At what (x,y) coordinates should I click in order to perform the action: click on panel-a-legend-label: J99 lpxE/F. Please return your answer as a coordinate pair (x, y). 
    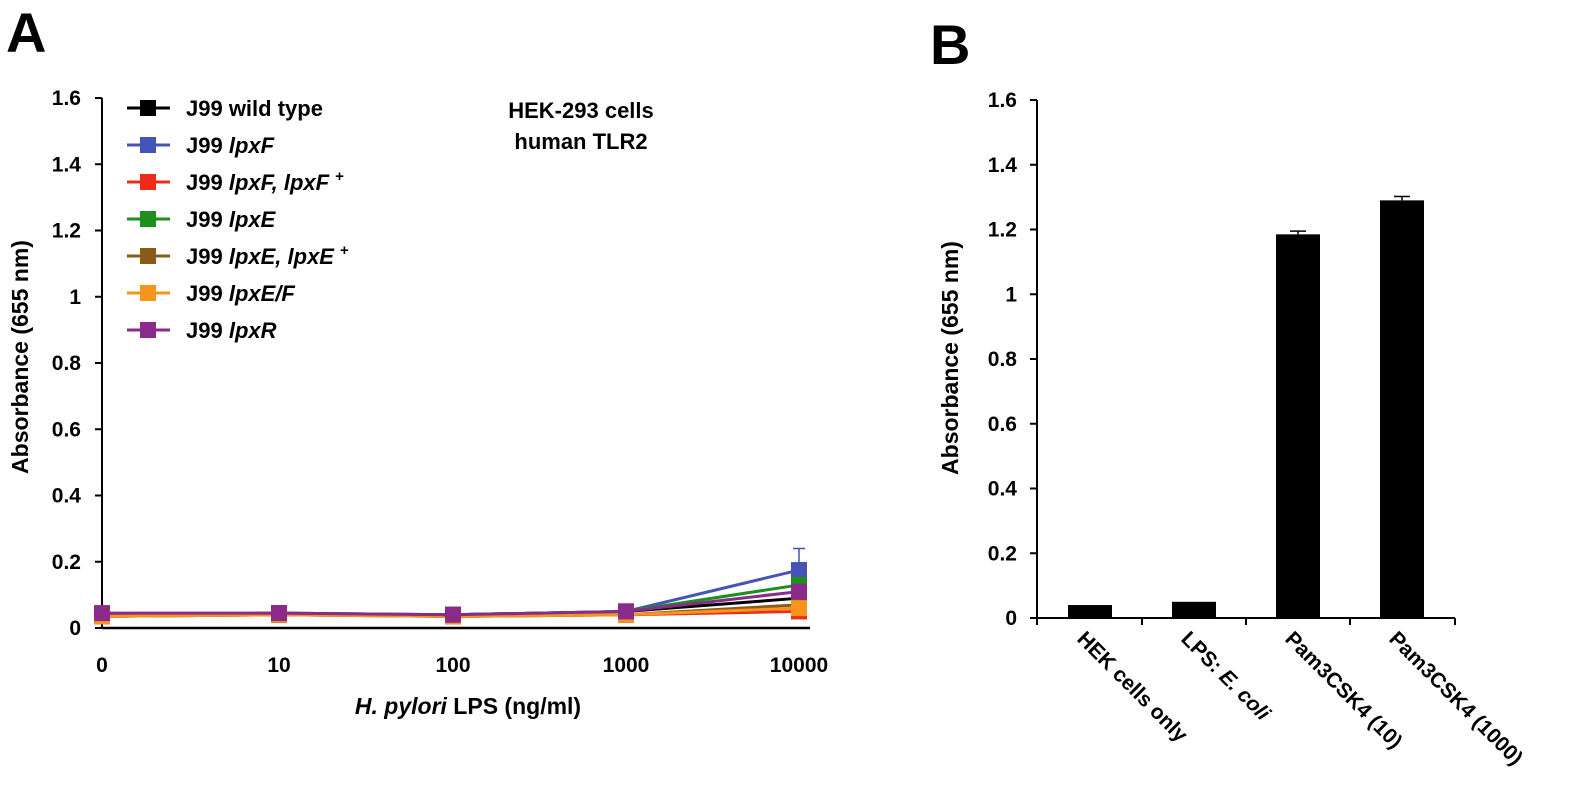
    Looking at the image, I should click on (240, 293).